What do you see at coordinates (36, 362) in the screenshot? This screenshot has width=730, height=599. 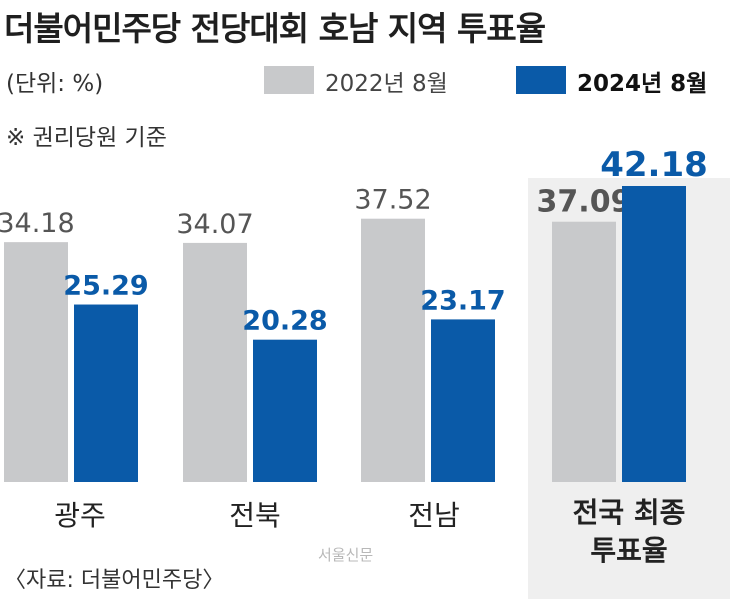 I see `bar-gwangju-2022` at bounding box center [36, 362].